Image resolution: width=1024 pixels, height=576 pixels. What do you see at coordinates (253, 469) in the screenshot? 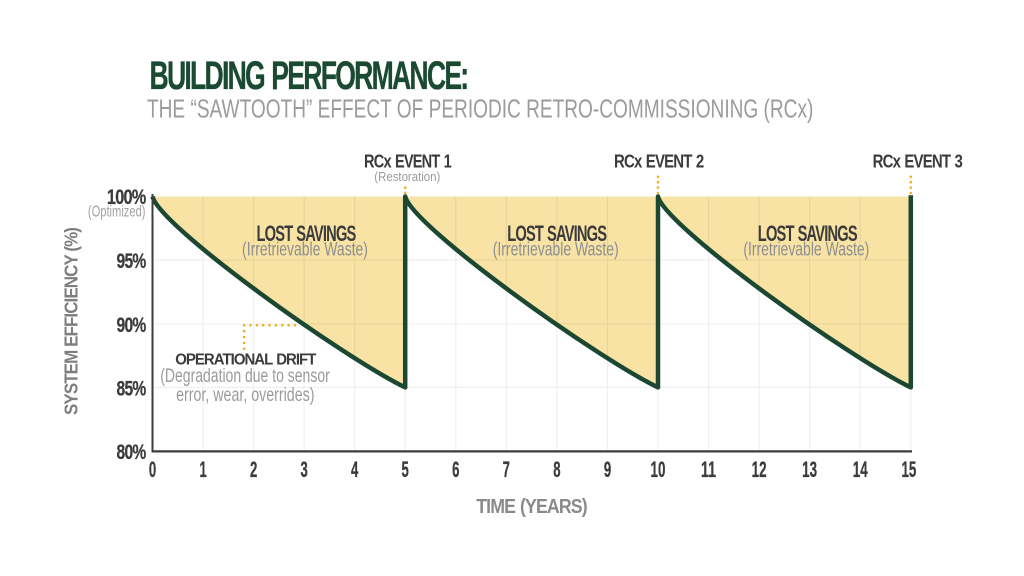
I see `svg-text: 2` at bounding box center [253, 469].